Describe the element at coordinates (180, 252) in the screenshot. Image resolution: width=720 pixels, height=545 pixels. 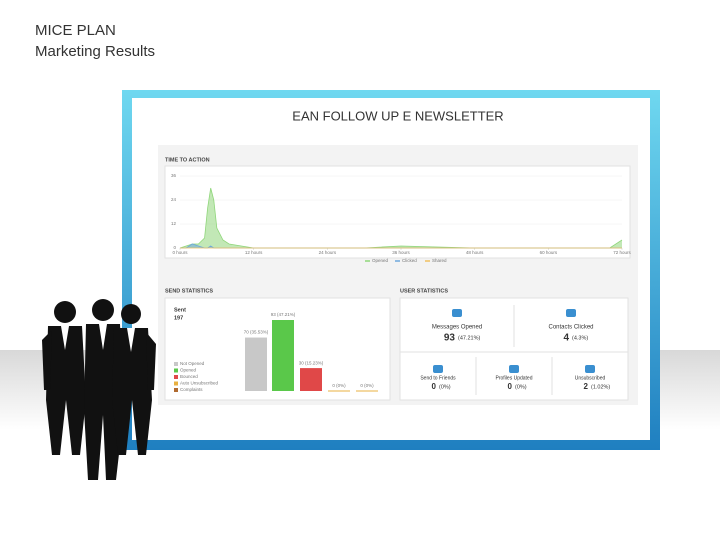
I see `x-tick-label: 0 hours` at that location.